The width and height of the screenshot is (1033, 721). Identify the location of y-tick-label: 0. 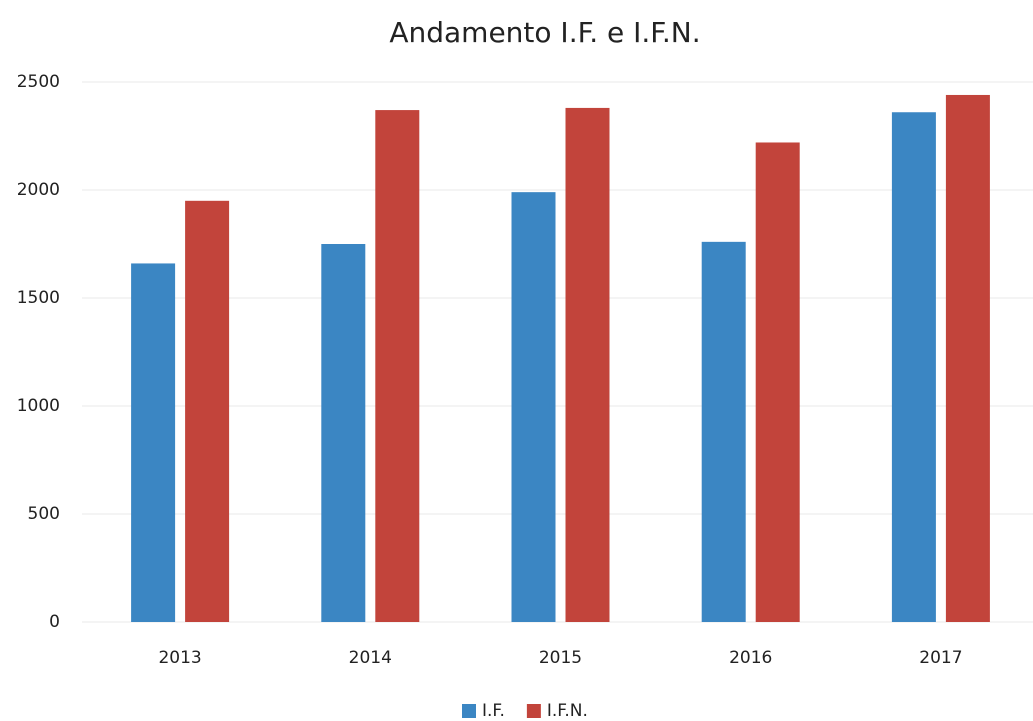
(54, 622).